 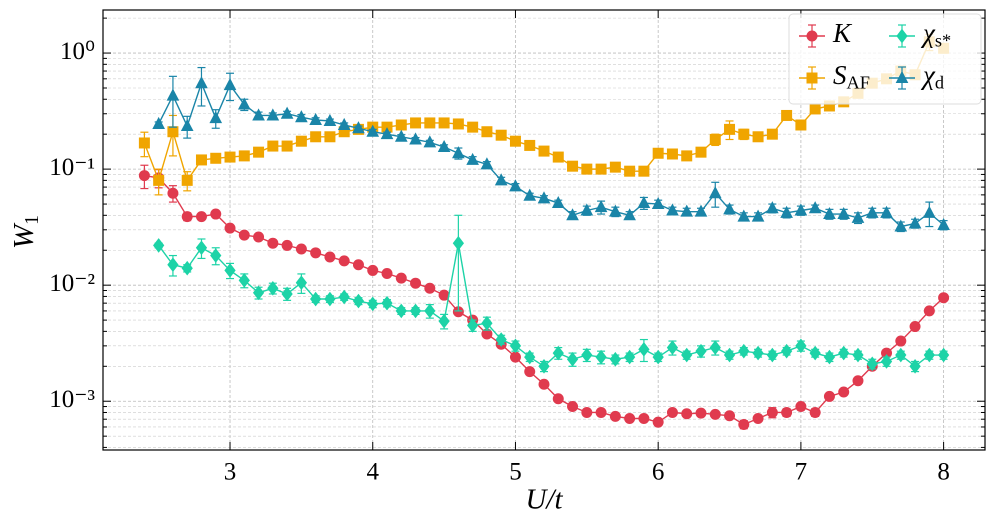 I want to click on legend-label: SAF, so click(x=851, y=76).